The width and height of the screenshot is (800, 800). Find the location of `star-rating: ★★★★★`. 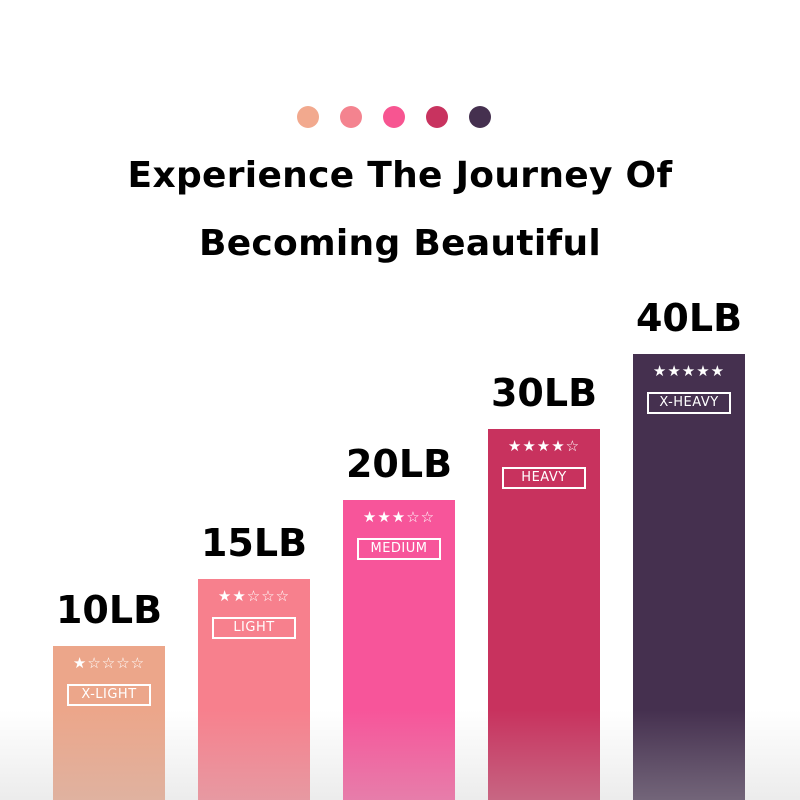

star-rating: ★★★★★ is located at coordinates (689, 371).